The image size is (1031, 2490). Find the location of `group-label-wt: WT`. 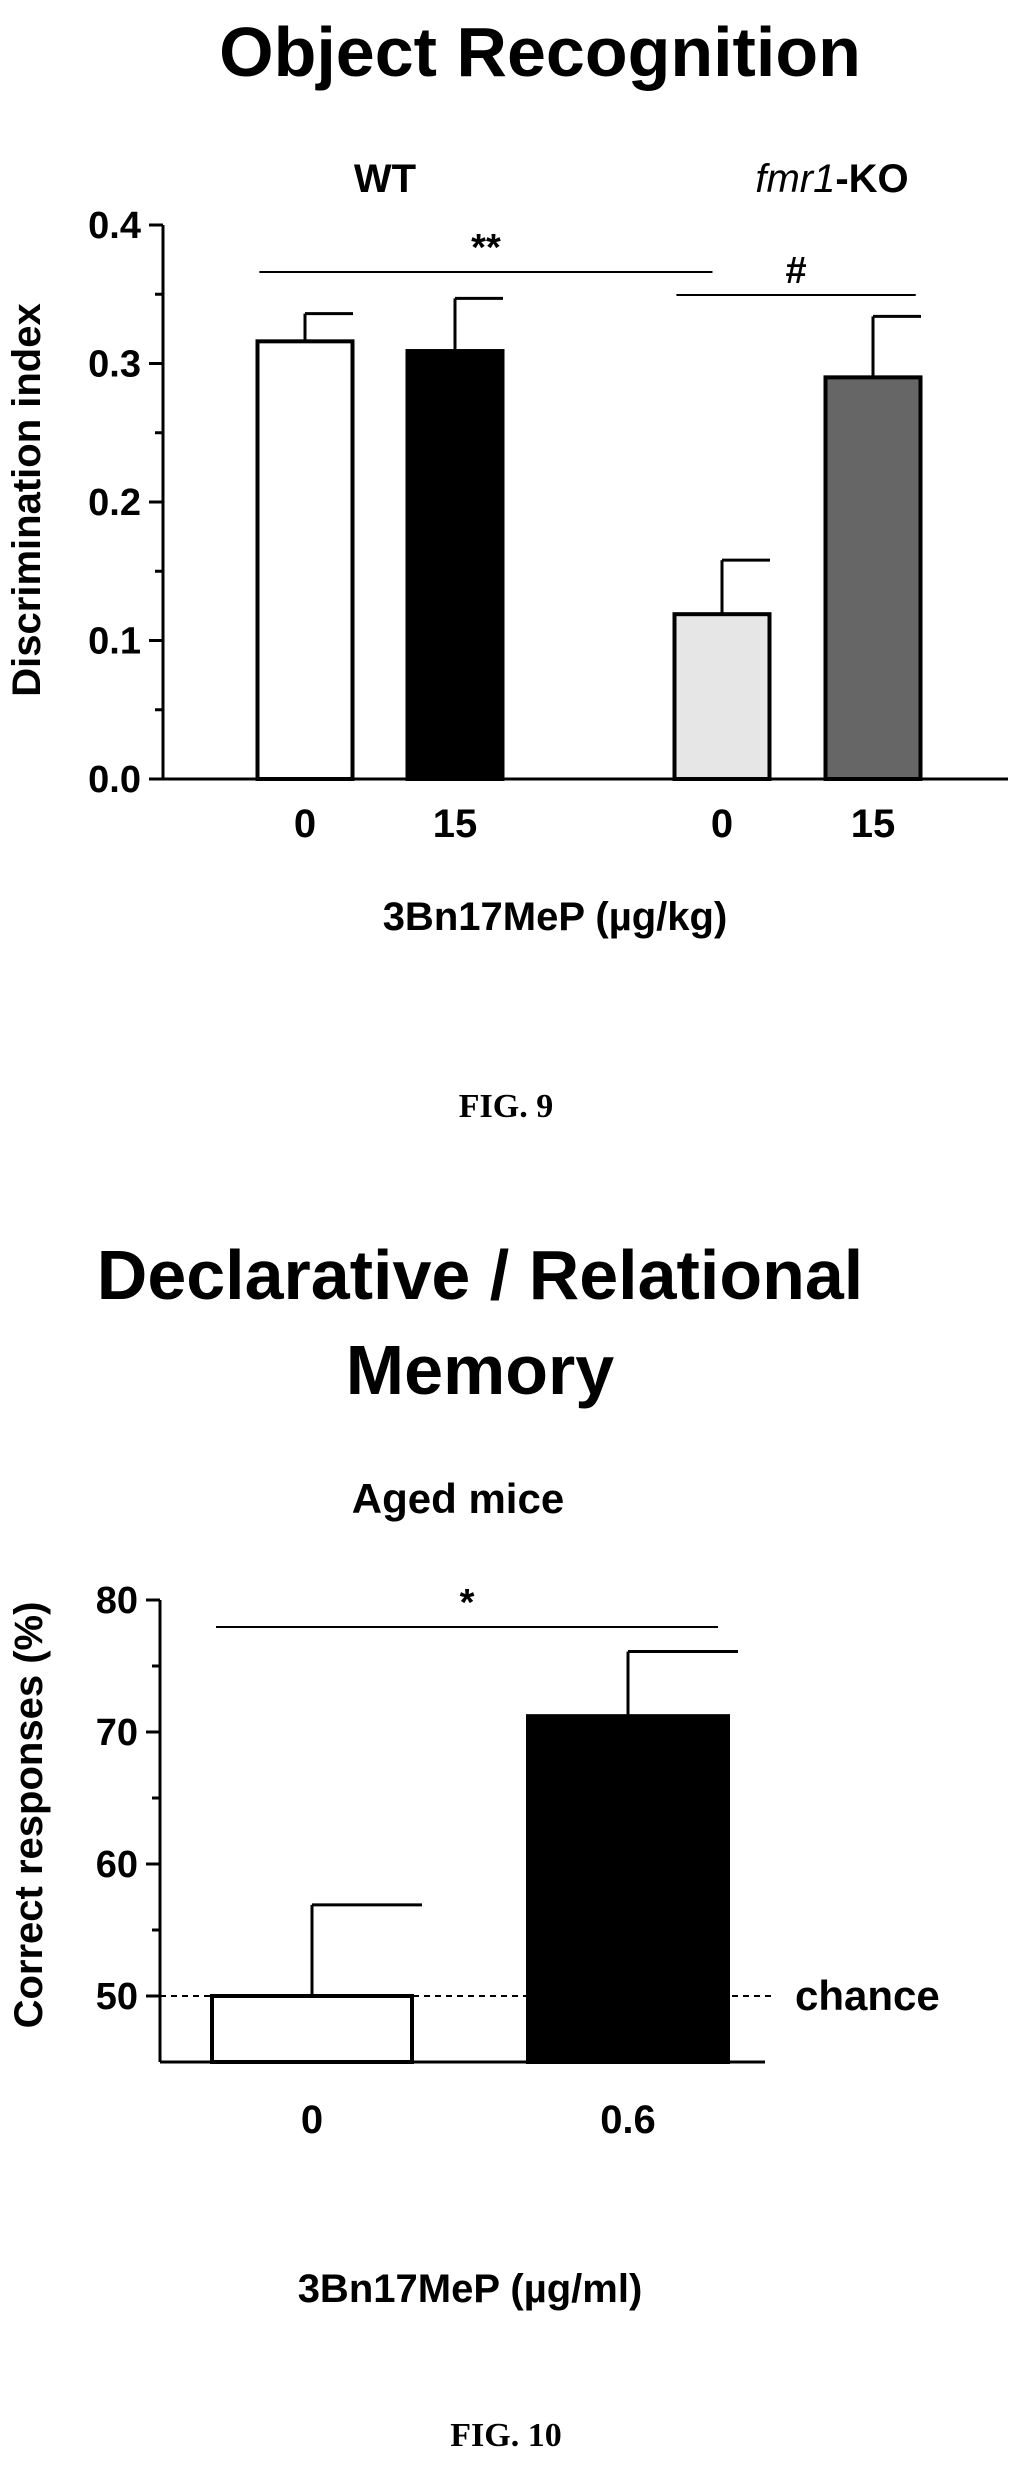

group-label-wt: WT is located at coordinates (385, 179).